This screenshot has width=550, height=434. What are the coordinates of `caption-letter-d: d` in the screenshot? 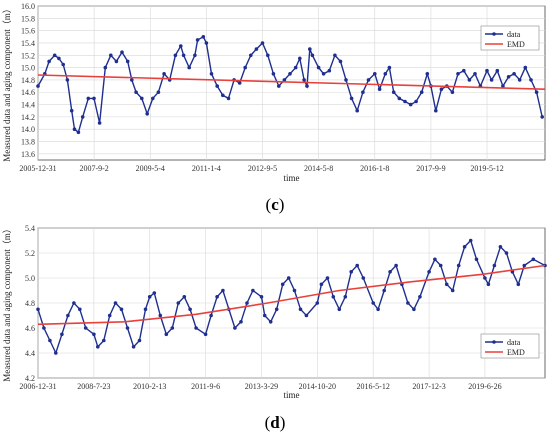 It's located at (275, 422).